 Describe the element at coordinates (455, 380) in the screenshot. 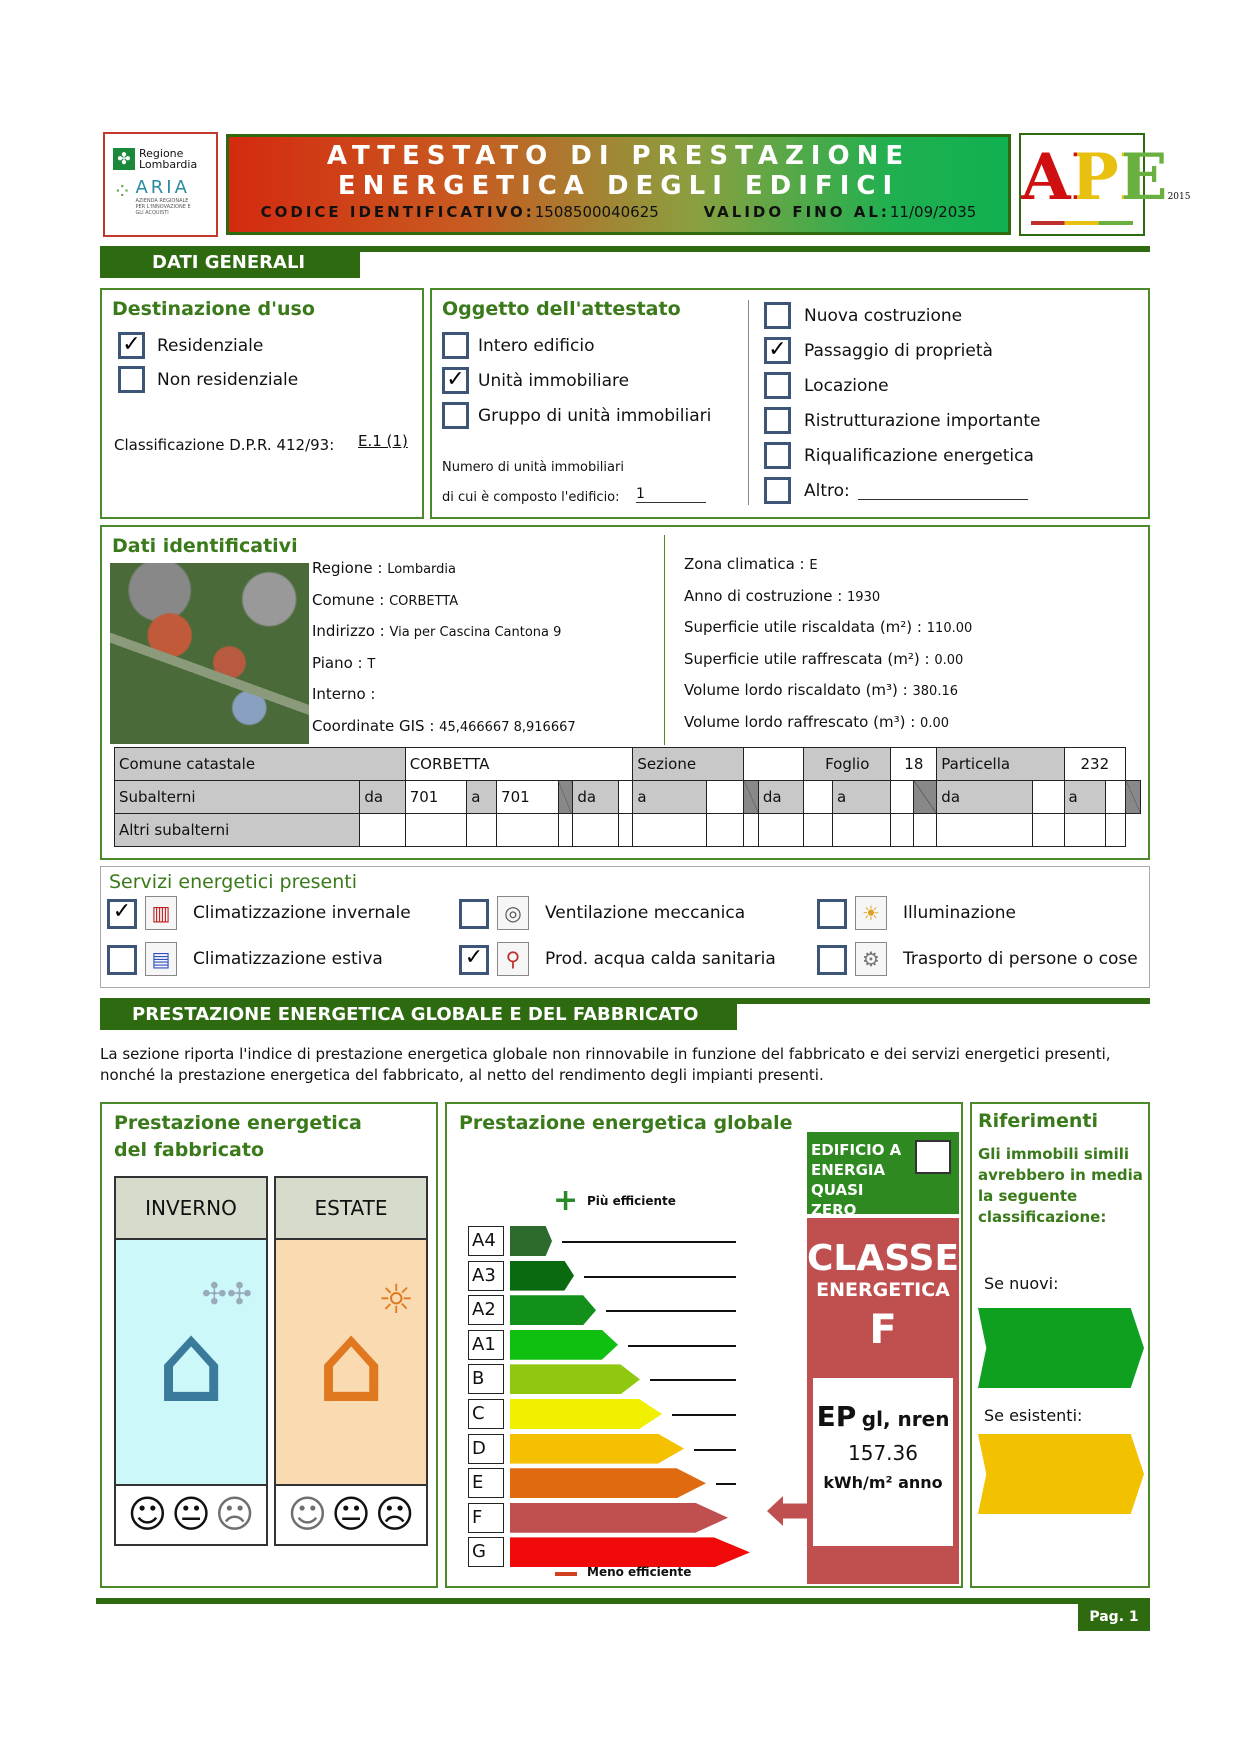

I see `unita-immobiliare-checkbox: ✓` at that location.